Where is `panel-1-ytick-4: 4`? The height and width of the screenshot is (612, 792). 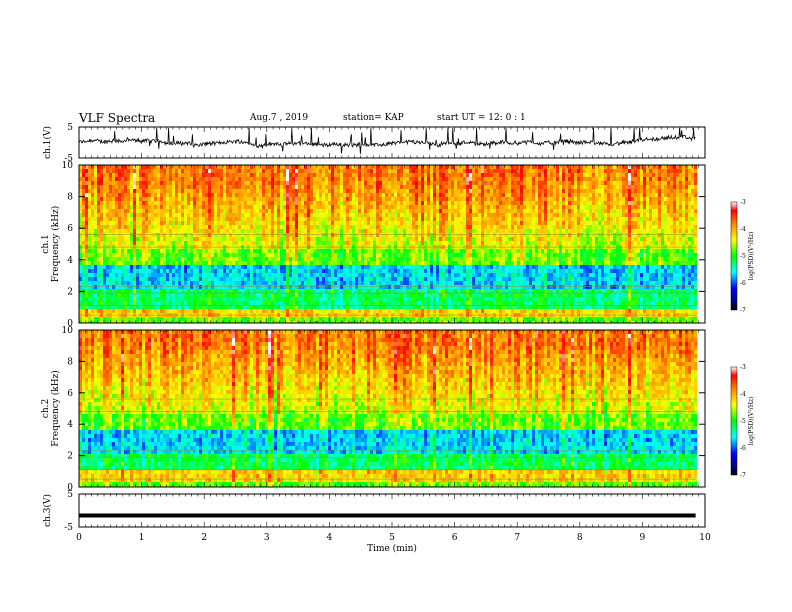
panel-1-ytick-4: 4 is located at coordinates (70, 261).